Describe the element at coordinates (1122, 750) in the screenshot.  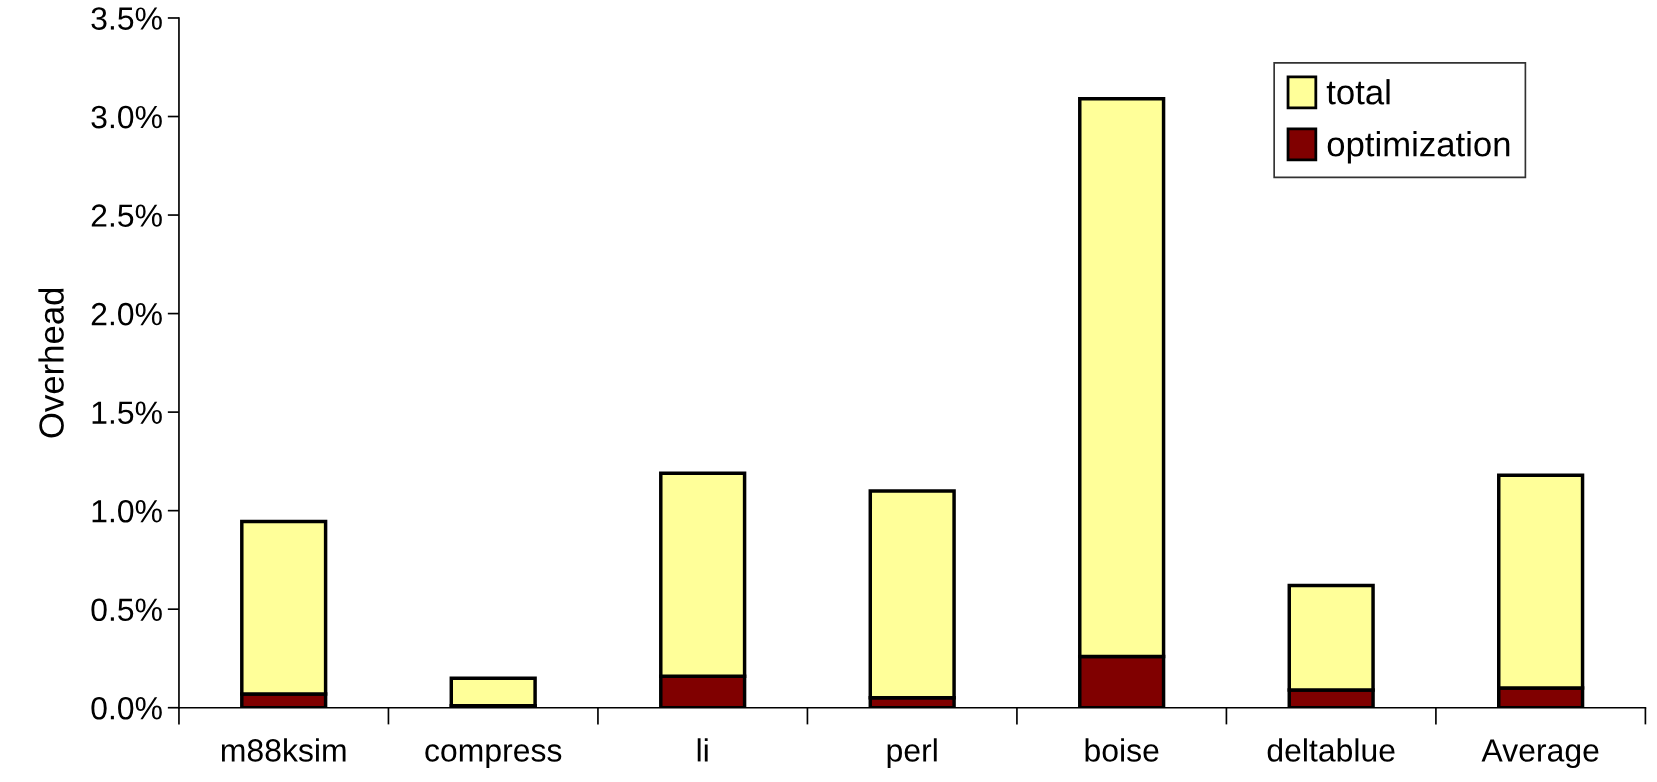
I see `x-tick-label: boise` at that location.